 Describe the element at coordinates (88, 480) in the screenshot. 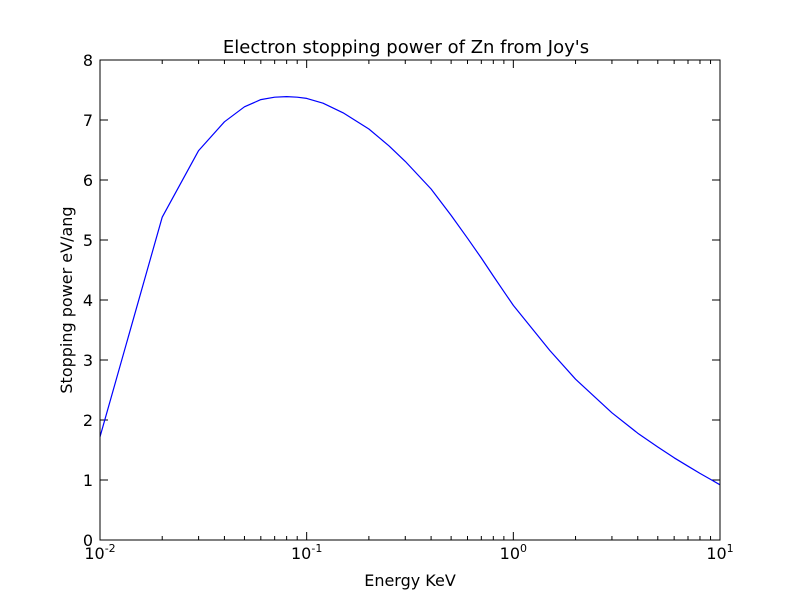

I see `y-tick-label: 1` at that location.